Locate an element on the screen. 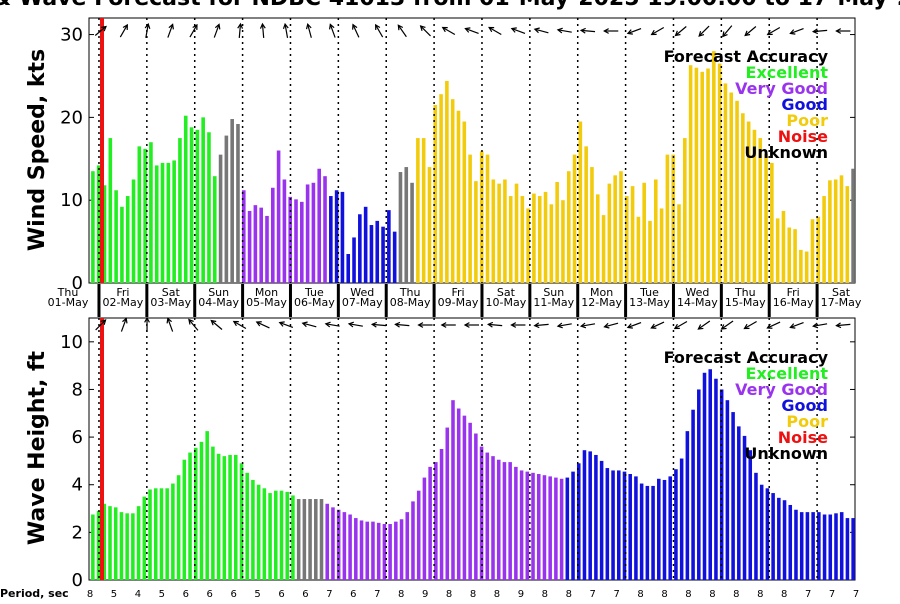 This screenshot has width=900, height=604. legend-item-very-good: Very Good is located at coordinates (781, 88).